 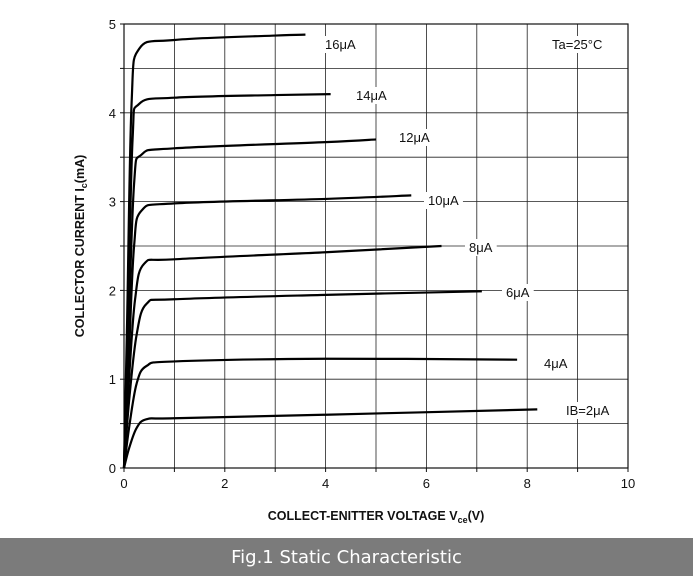 I want to click on series-label: 6μA, so click(x=518, y=292).